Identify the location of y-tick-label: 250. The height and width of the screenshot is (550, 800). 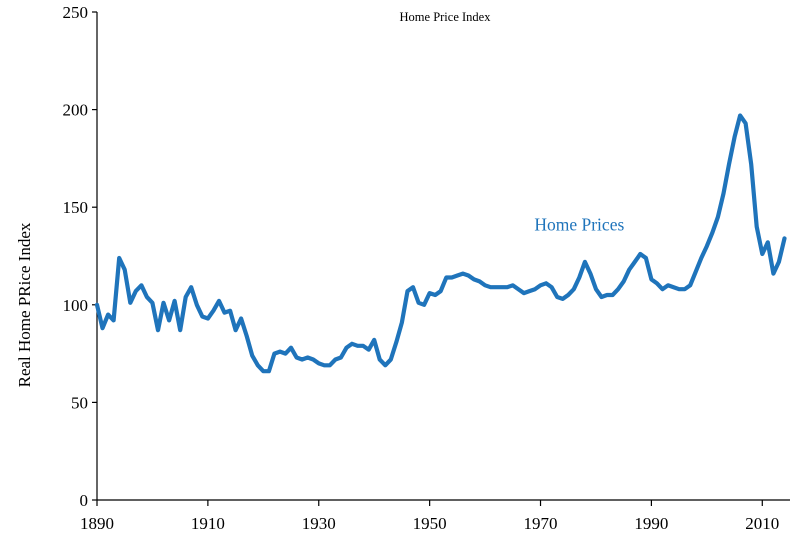
(76, 12).